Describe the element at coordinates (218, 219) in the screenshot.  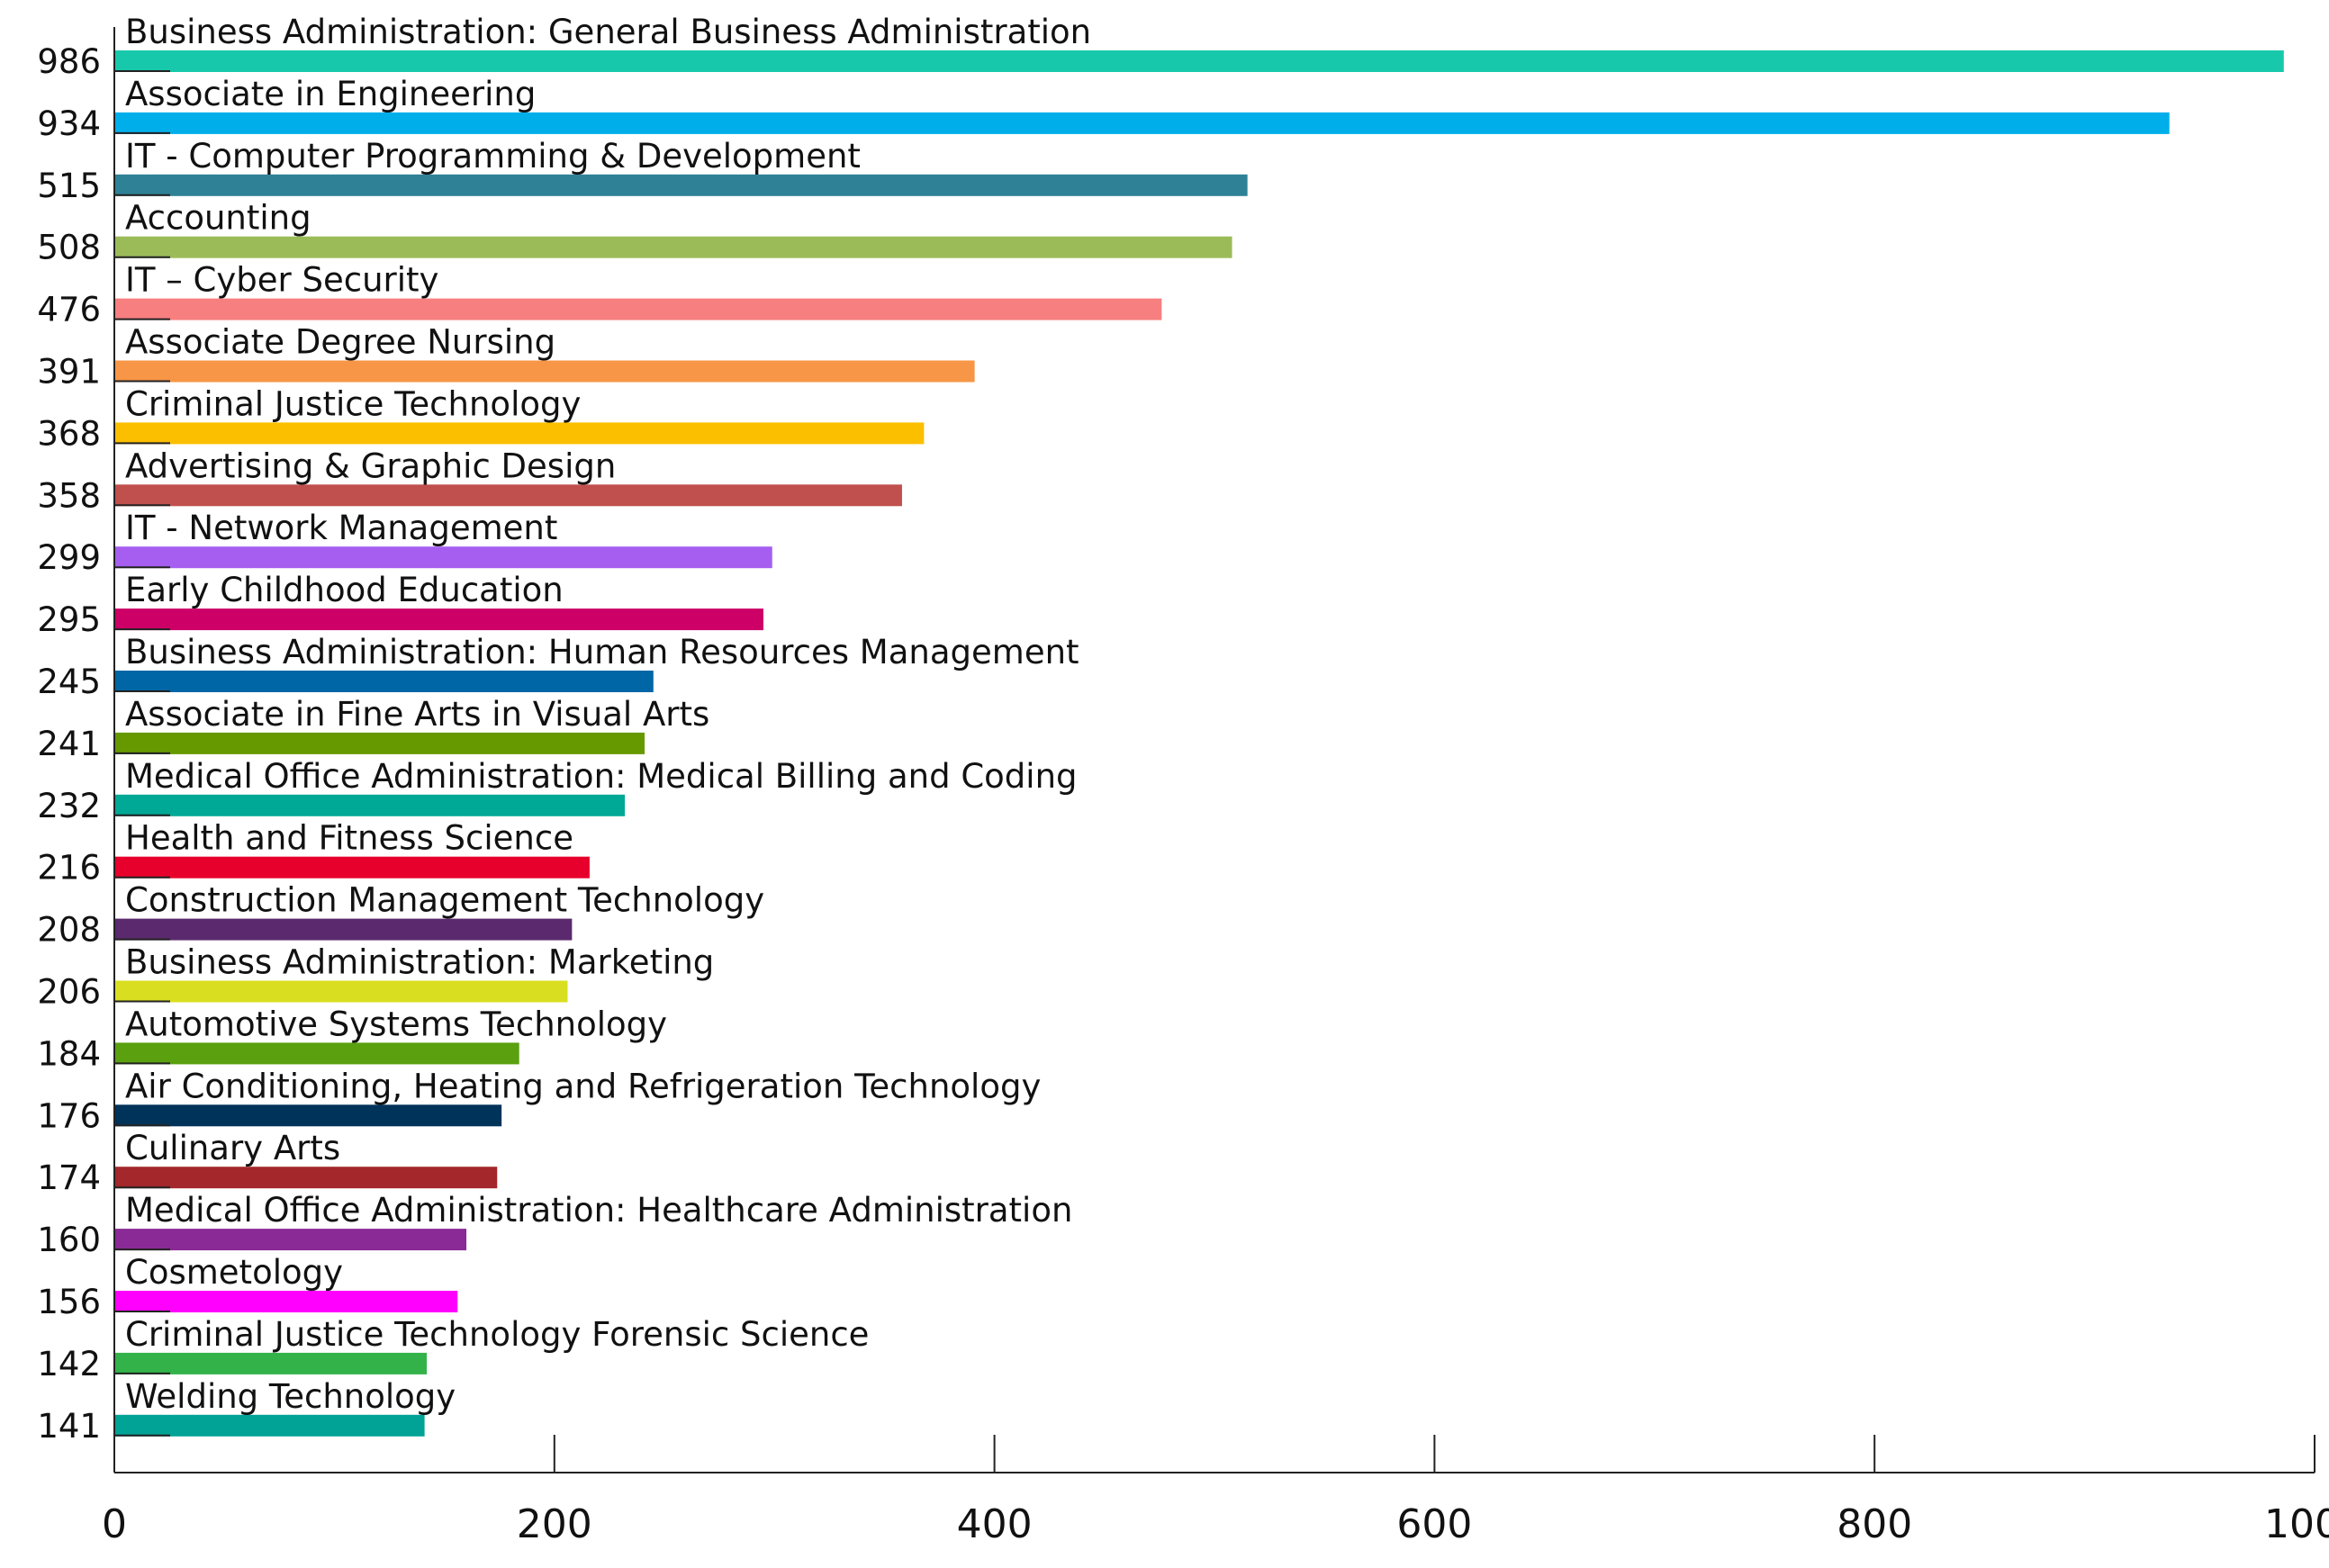
I see `category-label-3: Accounting` at that location.